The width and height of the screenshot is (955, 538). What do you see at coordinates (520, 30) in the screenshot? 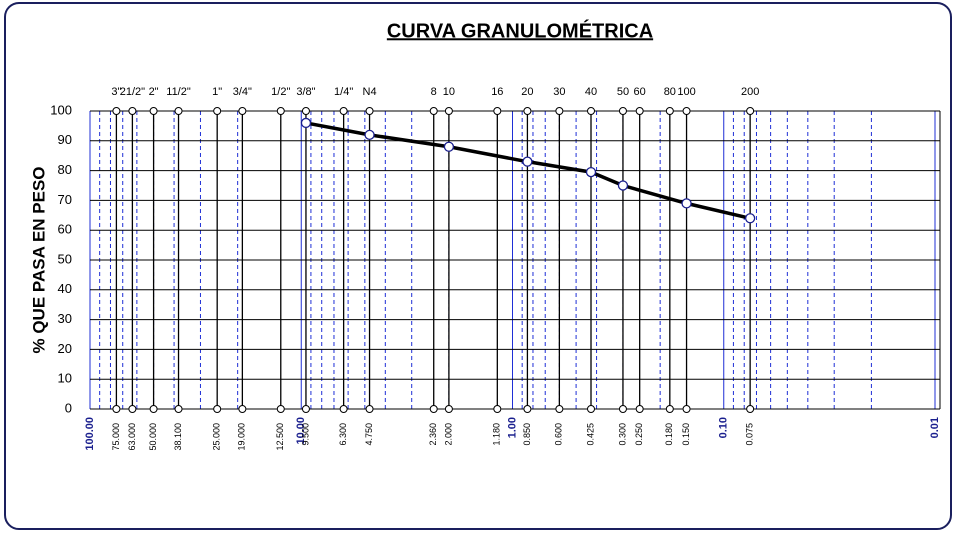
I see `chart-title: CURVA GRANULOMÉTRICA` at bounding box center [520, 30].